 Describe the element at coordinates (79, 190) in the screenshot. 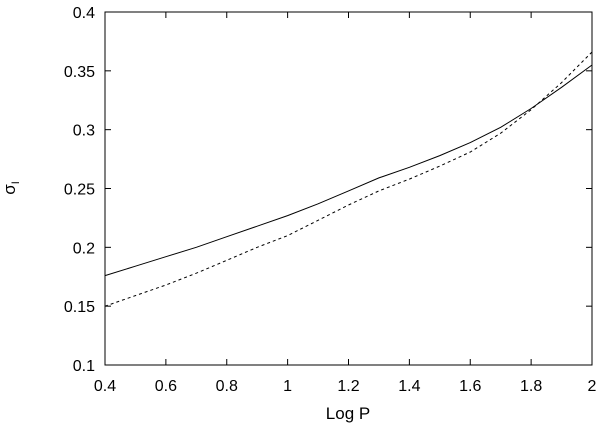

I see `y-tick-label: 0.25` at that location.